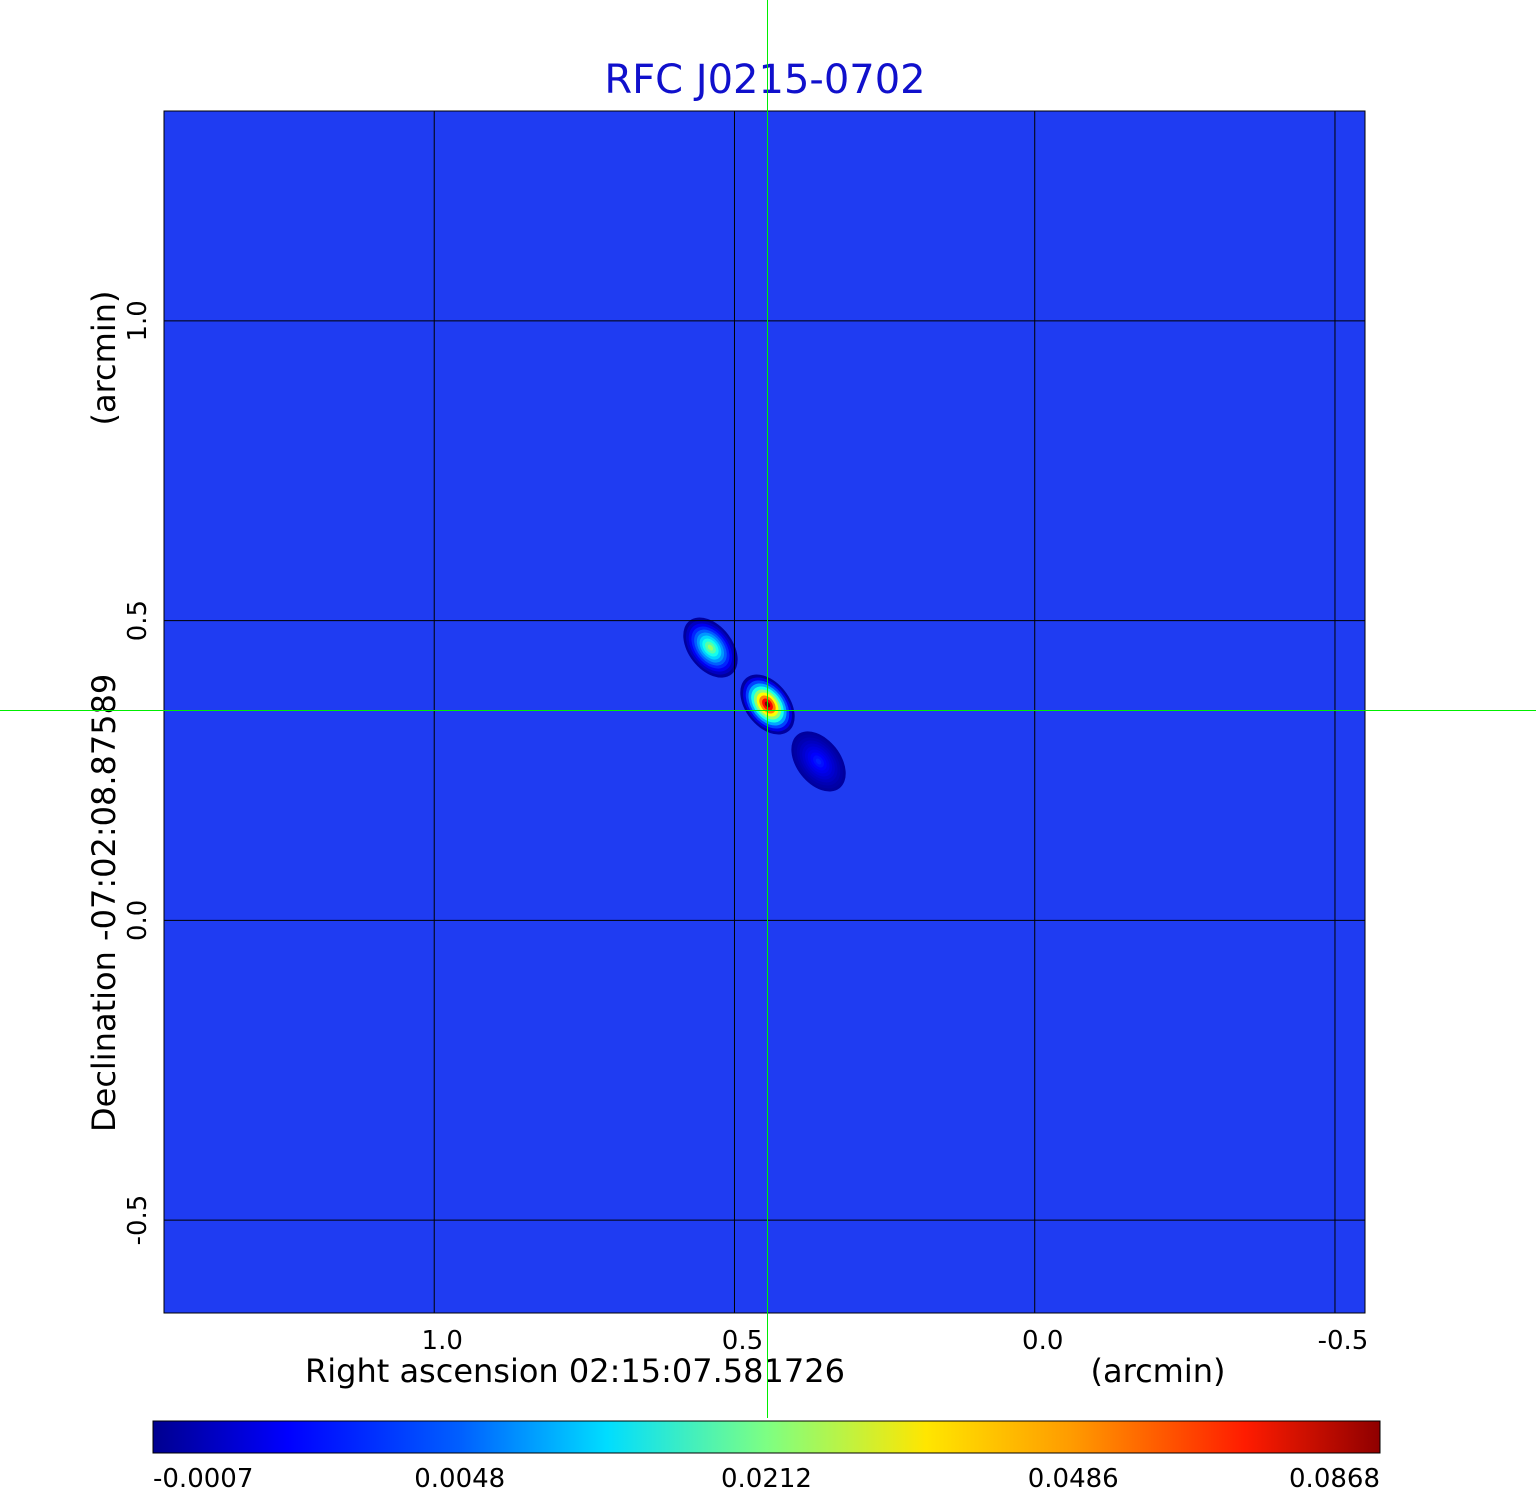  I want to click on x-axis-unit: (arcmin), so click(1158, 1371).